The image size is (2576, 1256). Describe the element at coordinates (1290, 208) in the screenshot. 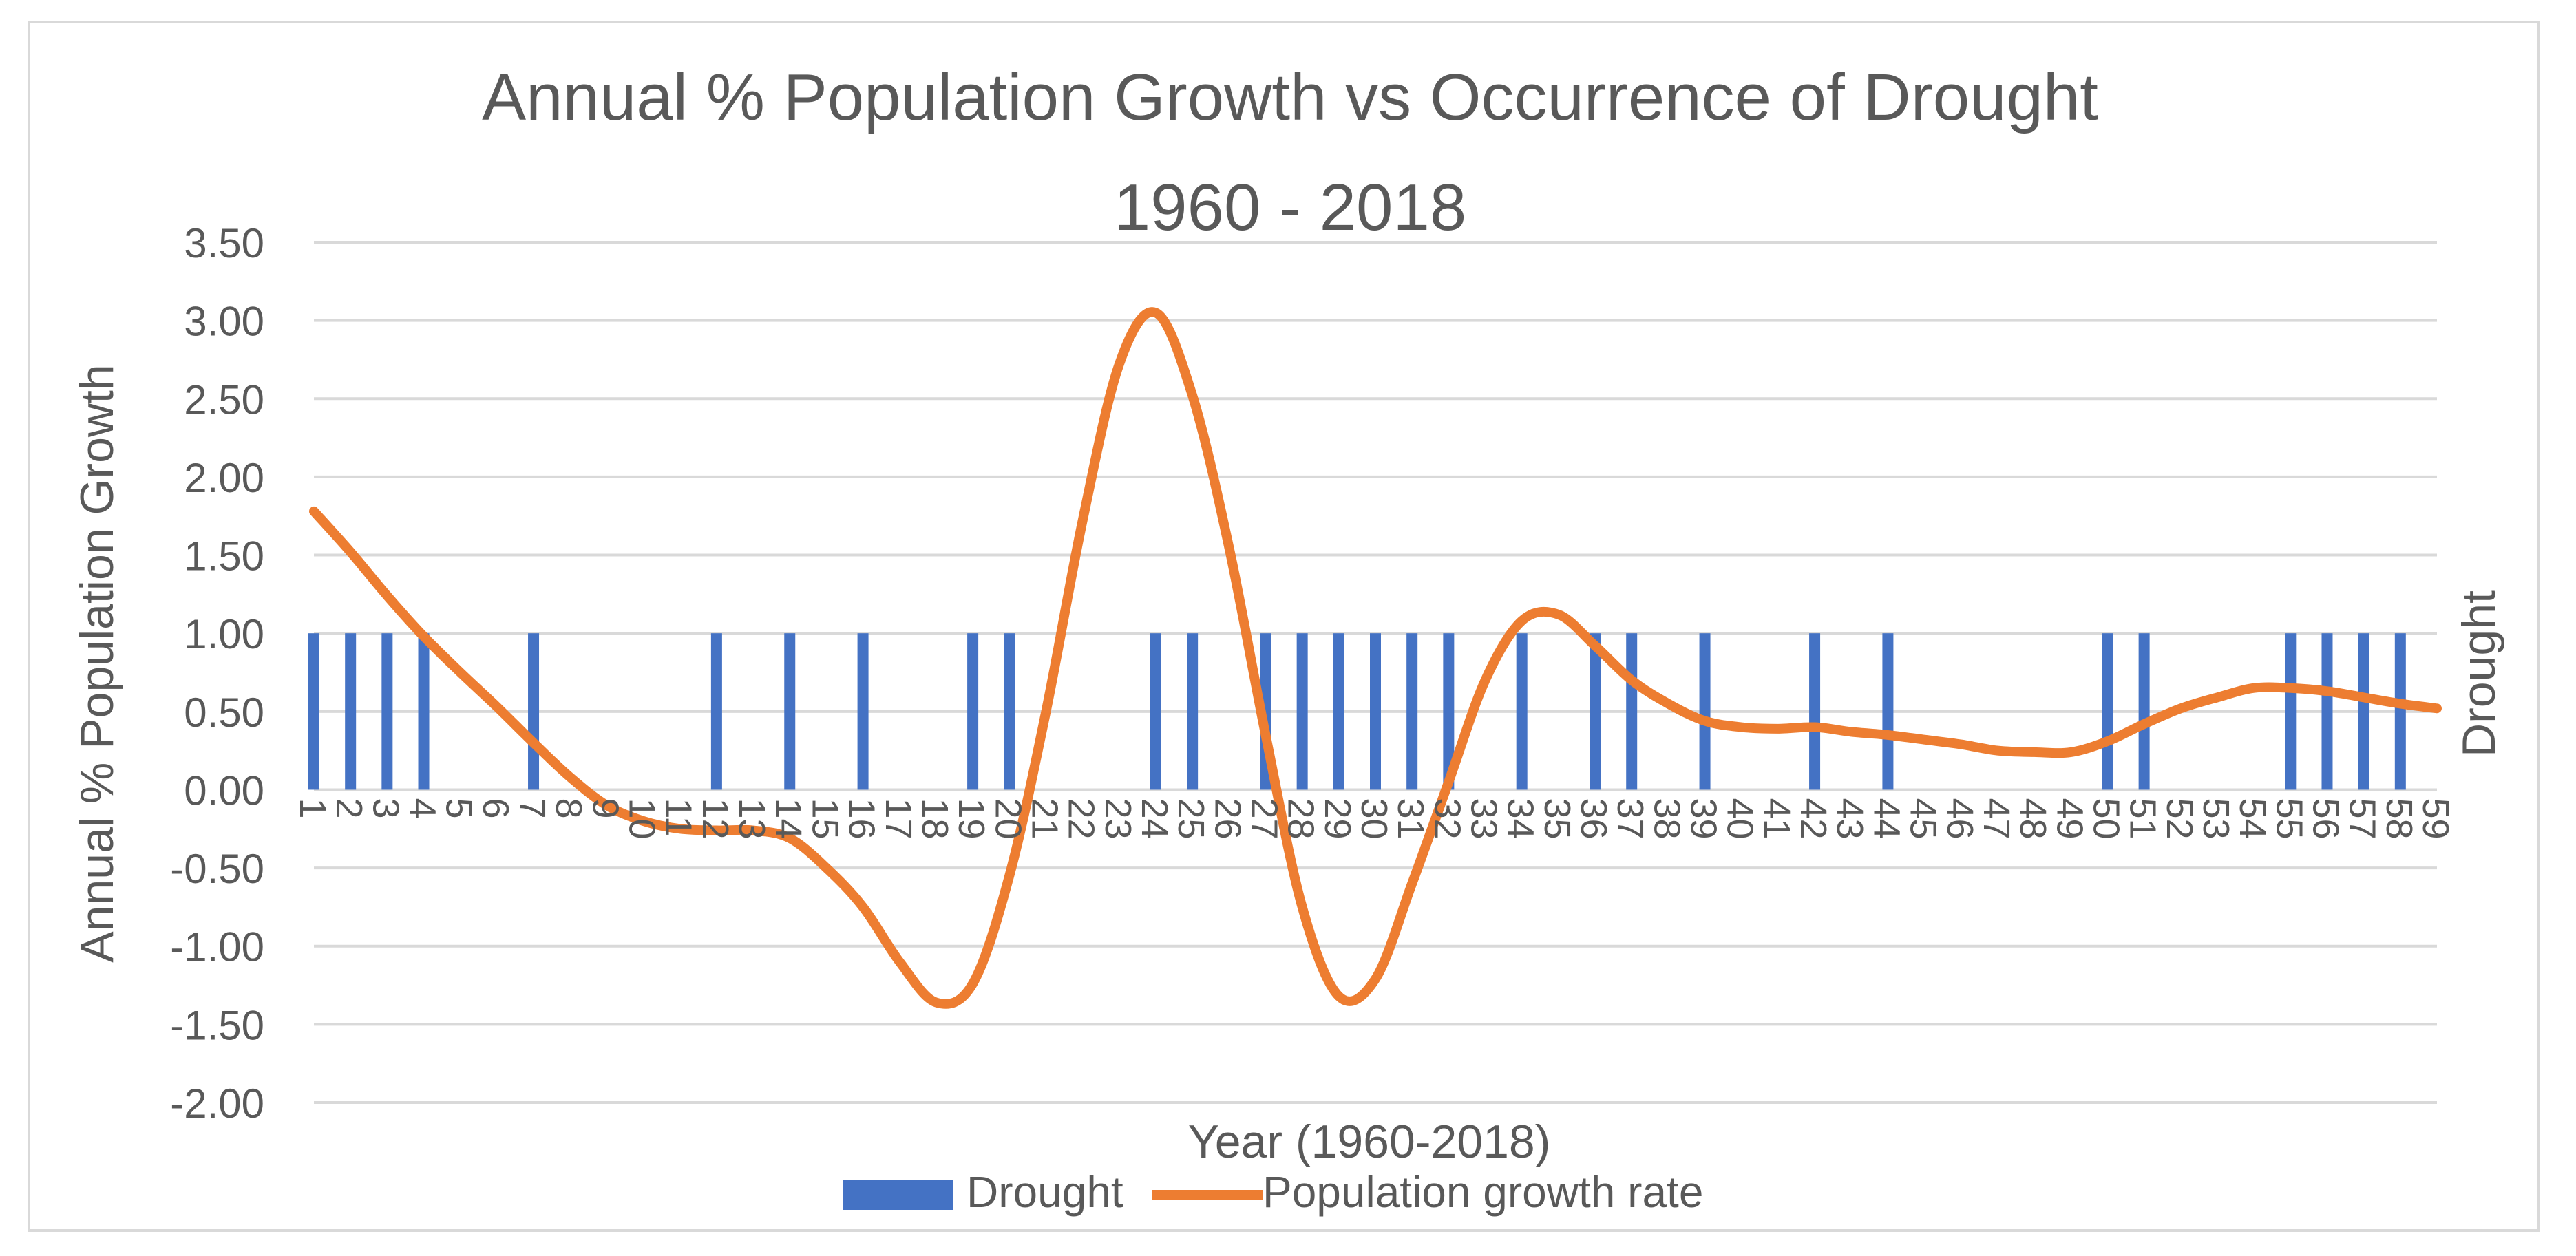

I see `chart-title-line2: 1960 - 2018` at that location.